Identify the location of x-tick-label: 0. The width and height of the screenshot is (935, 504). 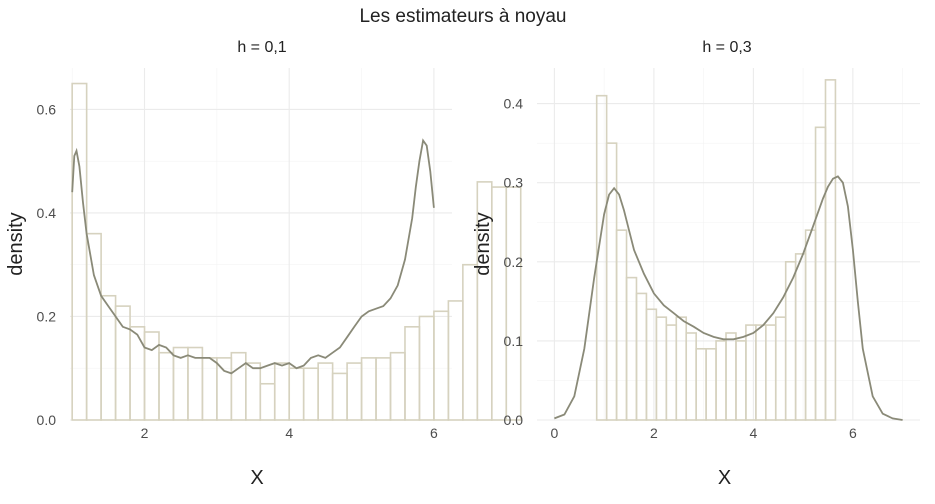
(555, 433).